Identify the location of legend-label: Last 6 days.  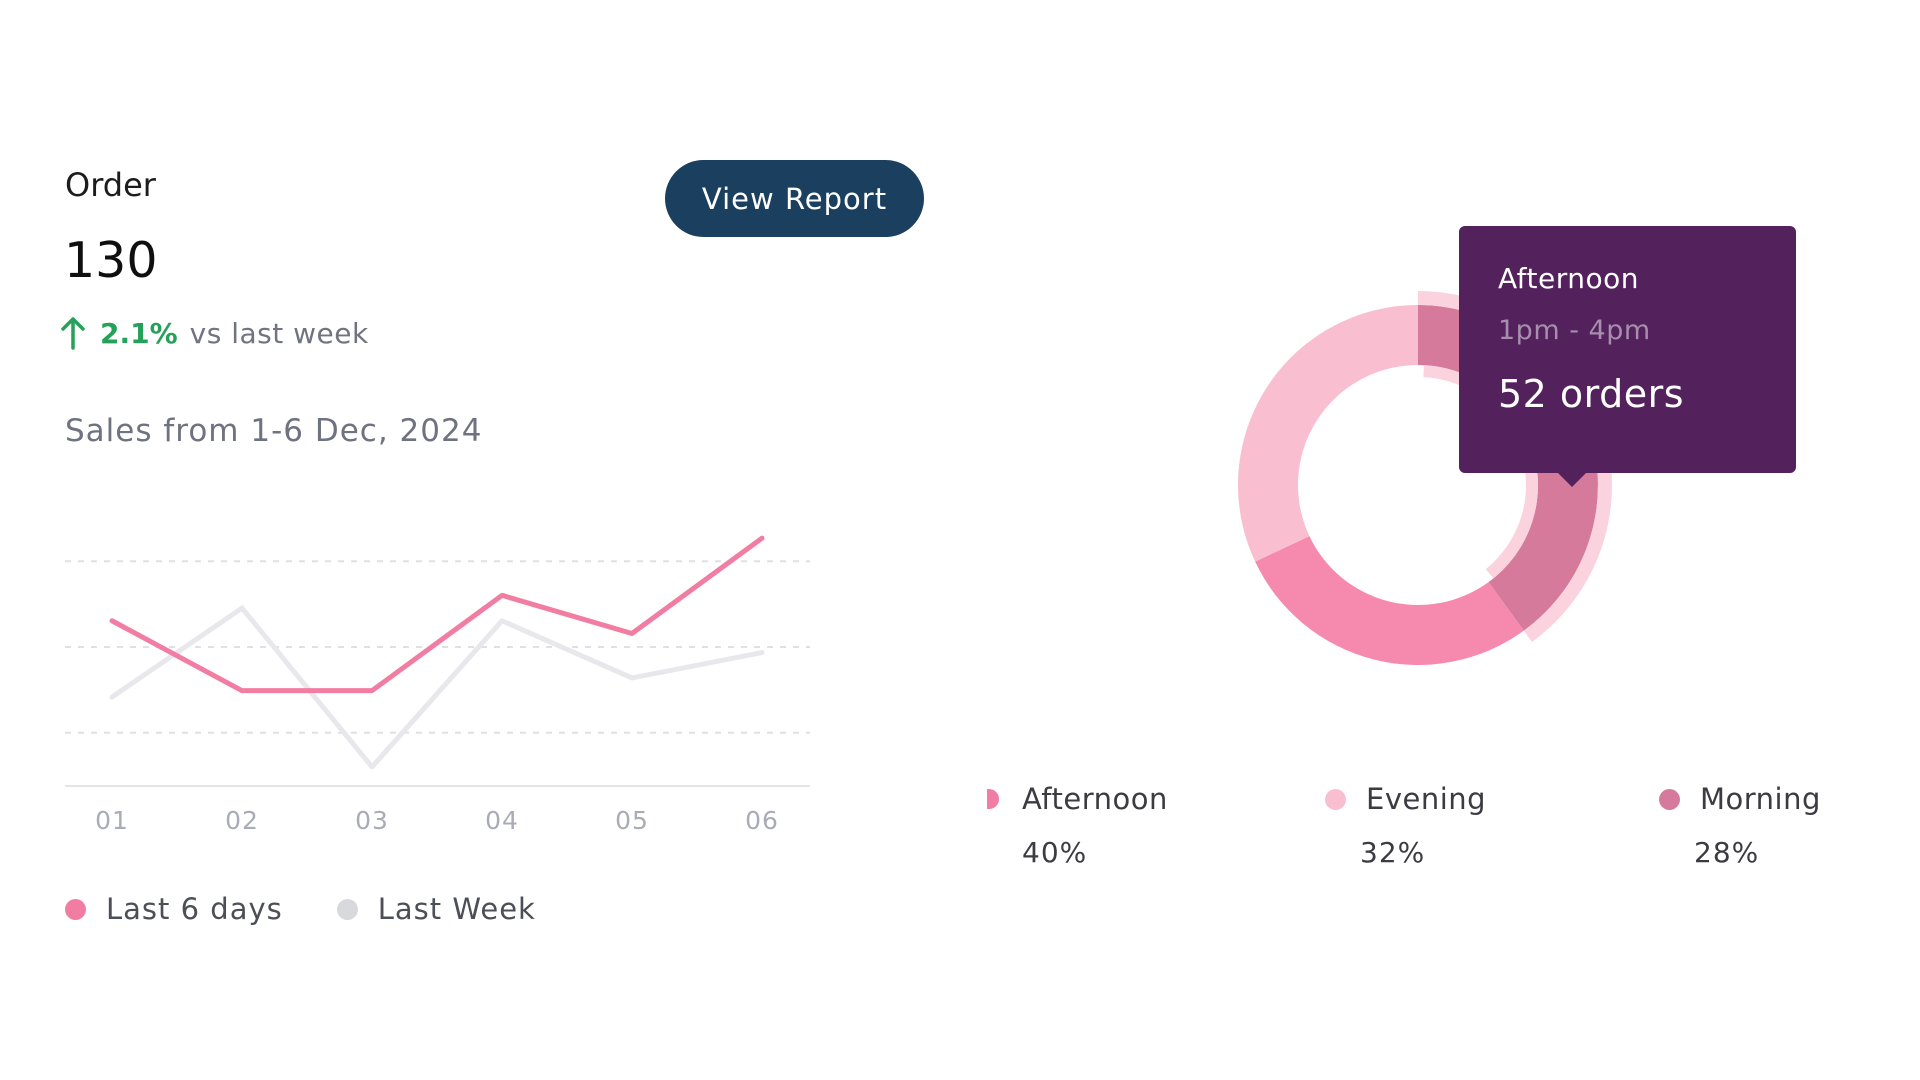
(194, 909).